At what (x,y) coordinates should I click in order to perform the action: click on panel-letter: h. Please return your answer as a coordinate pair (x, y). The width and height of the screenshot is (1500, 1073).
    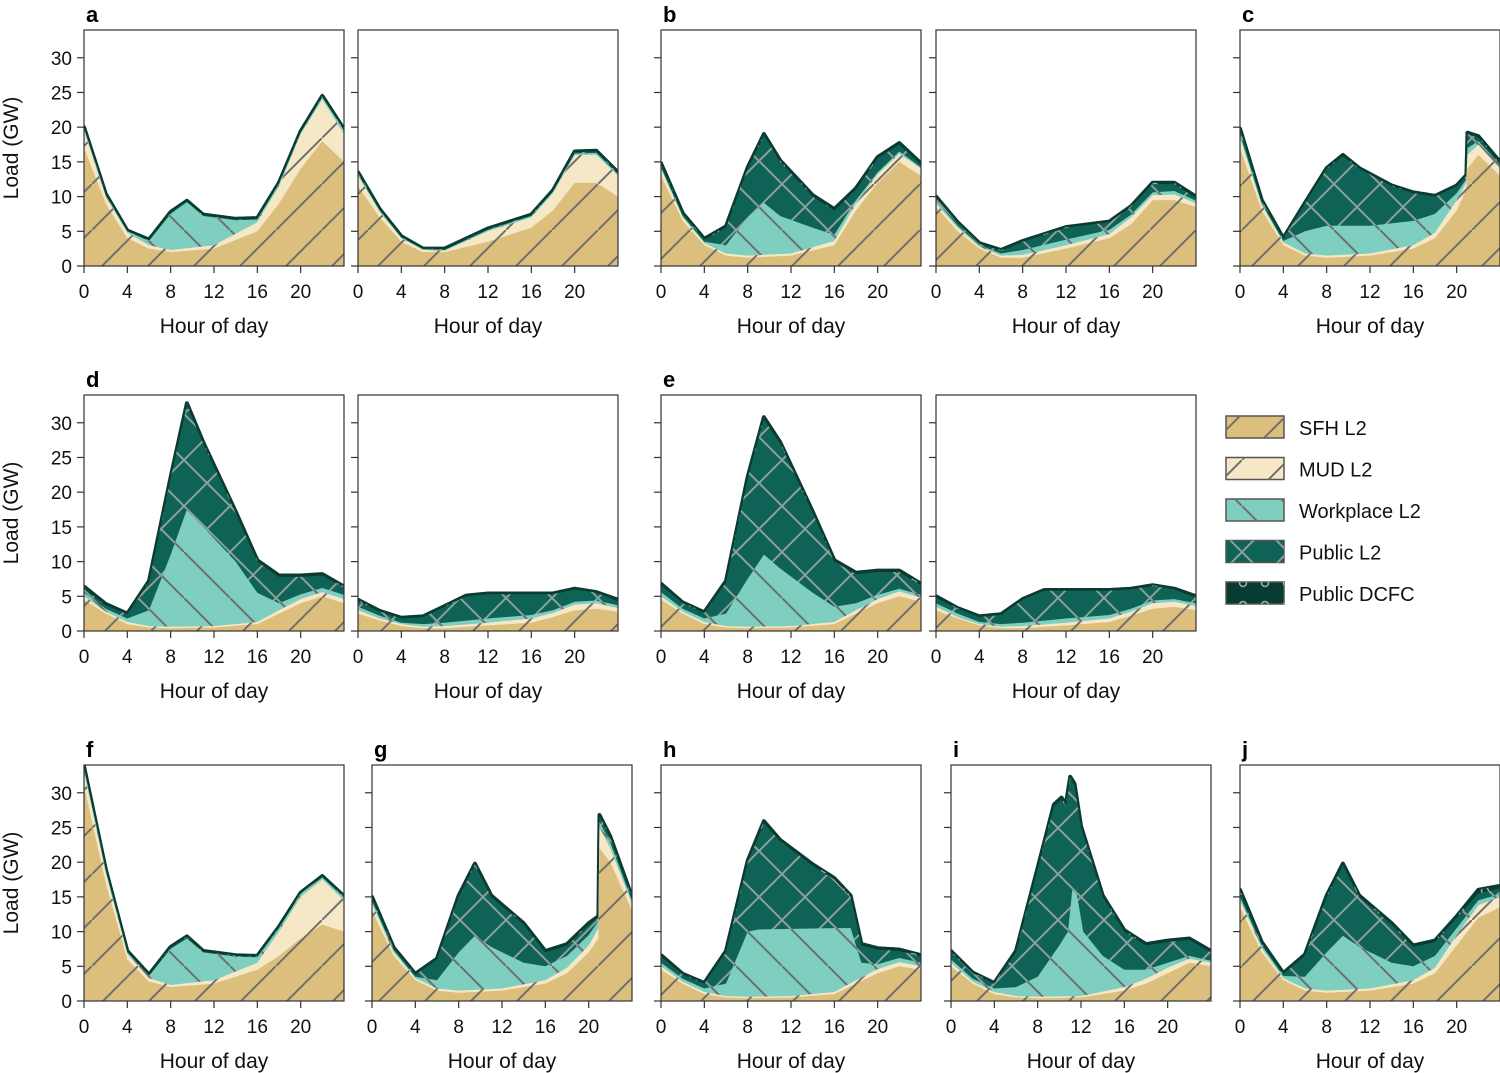
    Looking at the image, I should click on (669, 749).